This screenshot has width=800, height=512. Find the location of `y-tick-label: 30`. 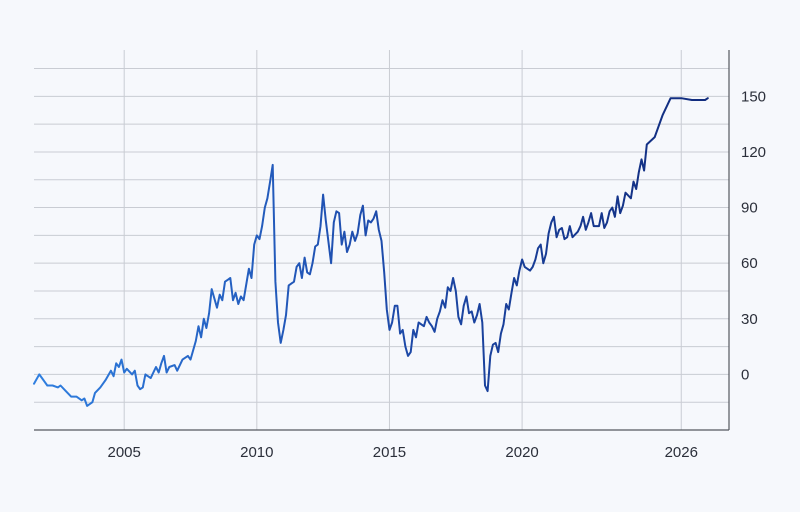

y-tick-label: 30 is located at coordinates (749, 319).